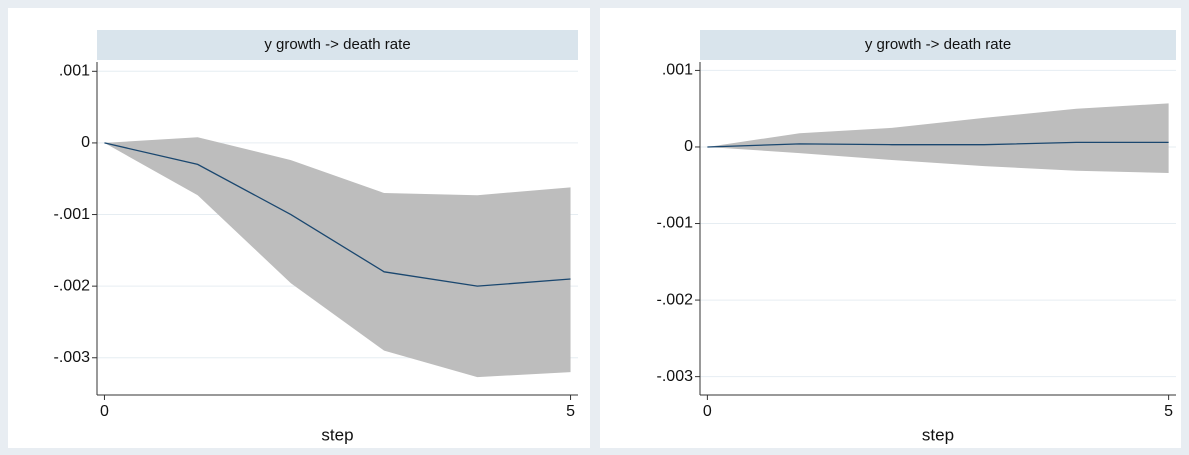 The width and height of the screenshot is (1189, 455). Describe the element at coordinates (938, 138) in the screenshot. I see `confidence-band` at that location.